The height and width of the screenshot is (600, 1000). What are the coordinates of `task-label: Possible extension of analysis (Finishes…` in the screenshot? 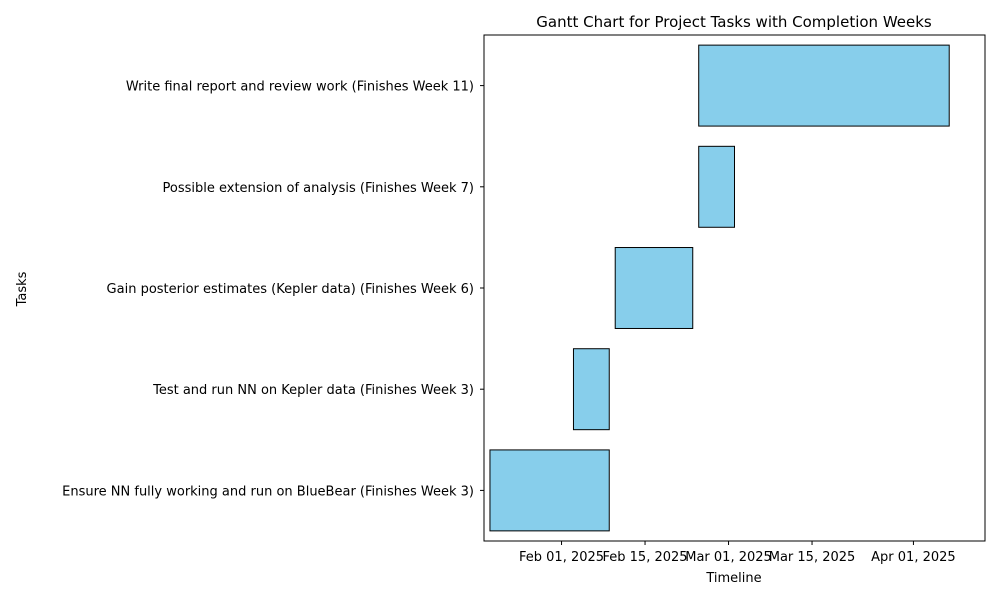 It's located at (319, 188).